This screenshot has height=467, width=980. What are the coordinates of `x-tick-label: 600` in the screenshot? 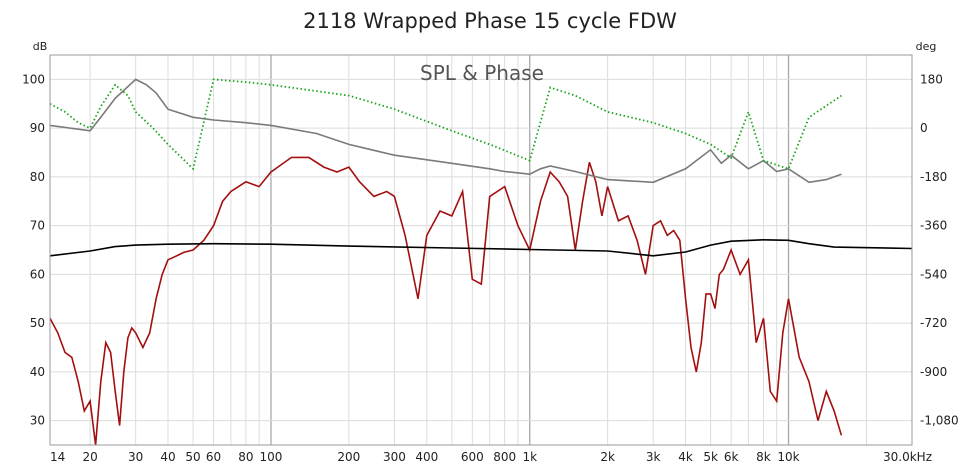 It's located at (472, 457).